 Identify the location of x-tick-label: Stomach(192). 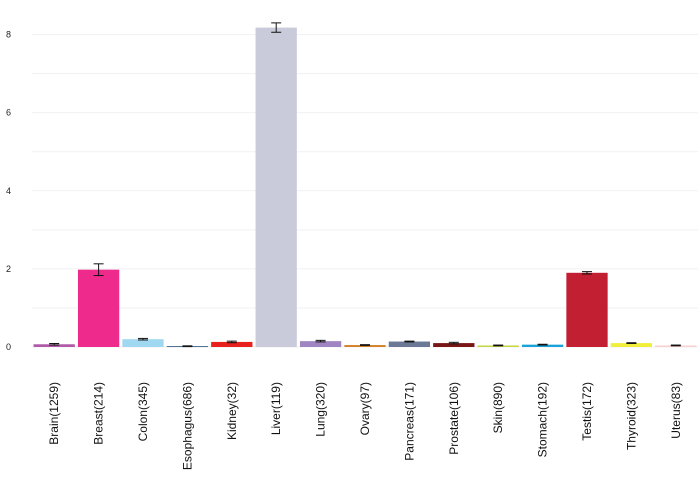
(543, 419).